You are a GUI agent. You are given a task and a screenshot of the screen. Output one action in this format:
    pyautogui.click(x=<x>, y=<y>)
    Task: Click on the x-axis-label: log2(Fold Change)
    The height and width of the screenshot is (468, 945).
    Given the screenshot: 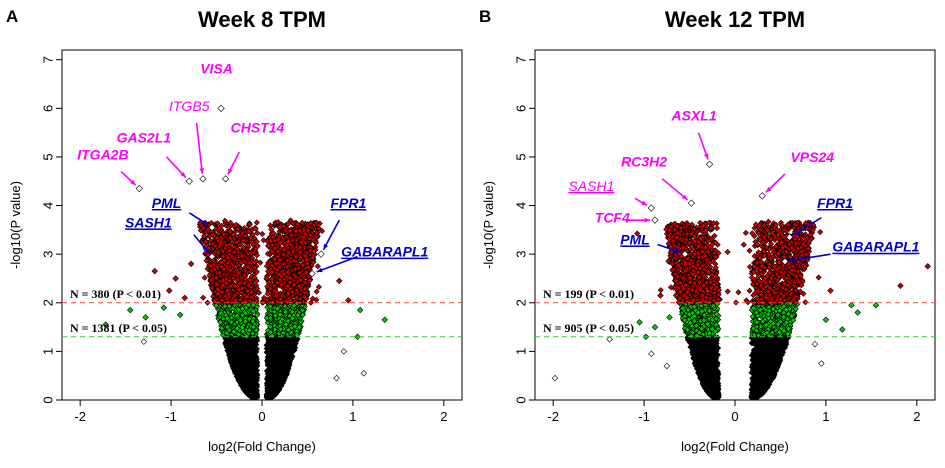 What is the action you would take?
    pyautogui.click(x=735, y=446)
    